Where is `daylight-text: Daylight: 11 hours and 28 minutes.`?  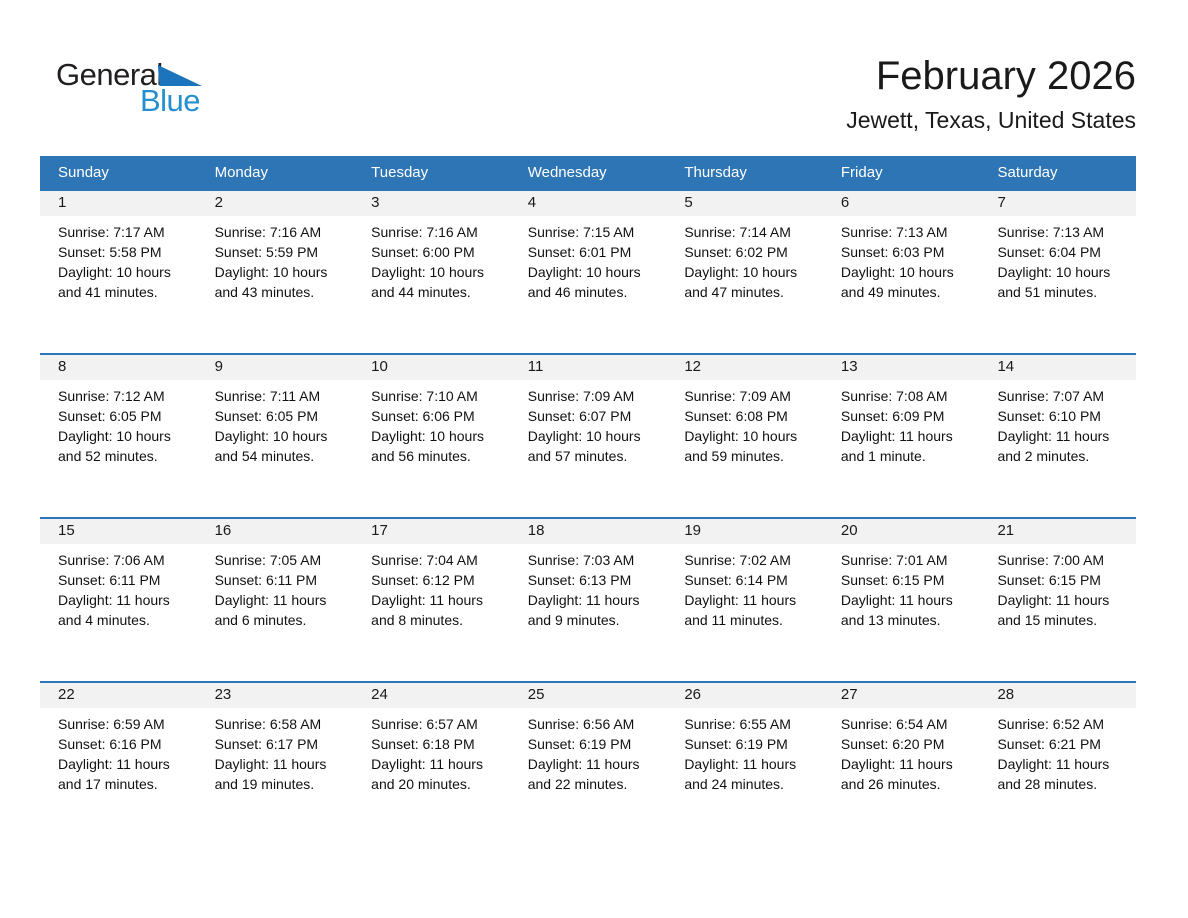 daylight-text: Daylight: 11 hours and 28 minutes. is located at coordinates (1053, 774).